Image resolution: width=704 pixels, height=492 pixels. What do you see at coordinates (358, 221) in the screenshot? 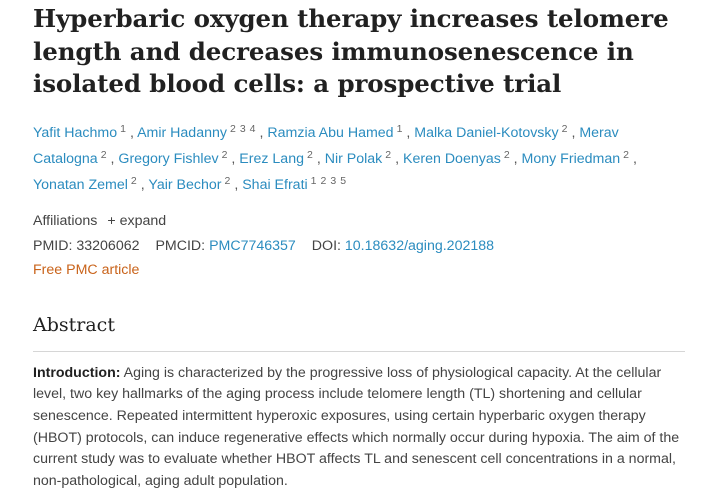
I see `affiliations-row: Affiliations + expand` at bounding box center [358, 221].